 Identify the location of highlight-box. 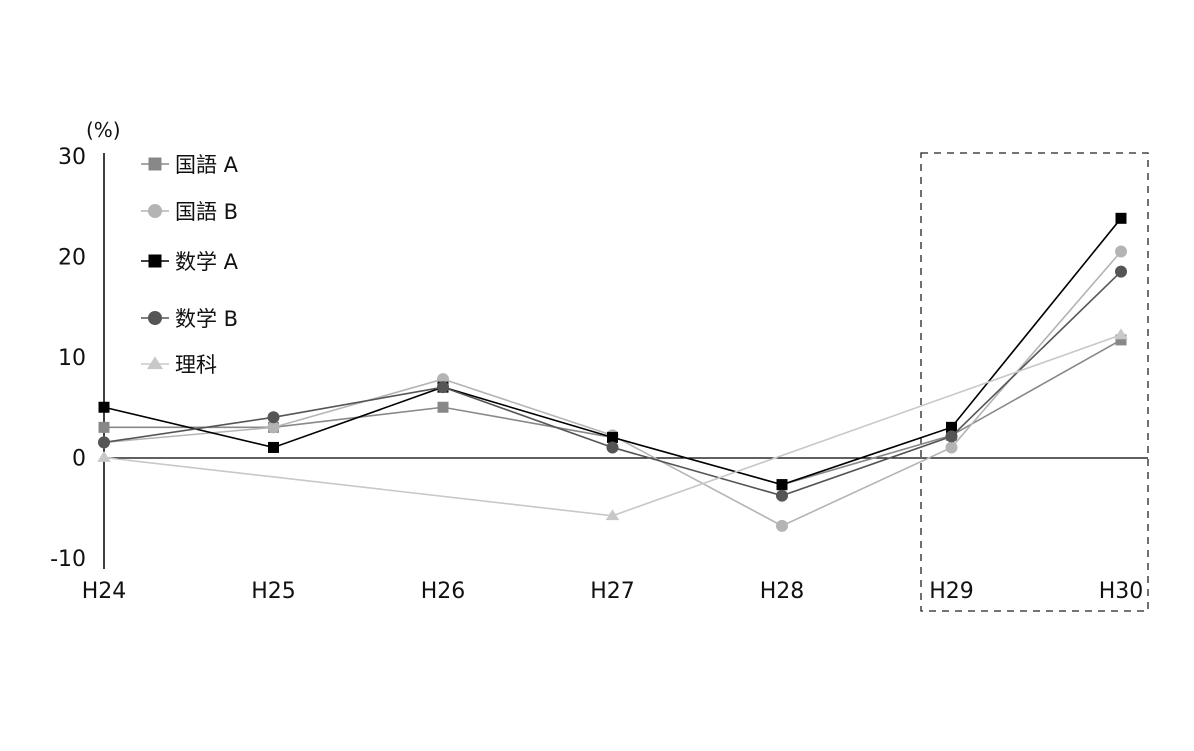
(1034, 382).